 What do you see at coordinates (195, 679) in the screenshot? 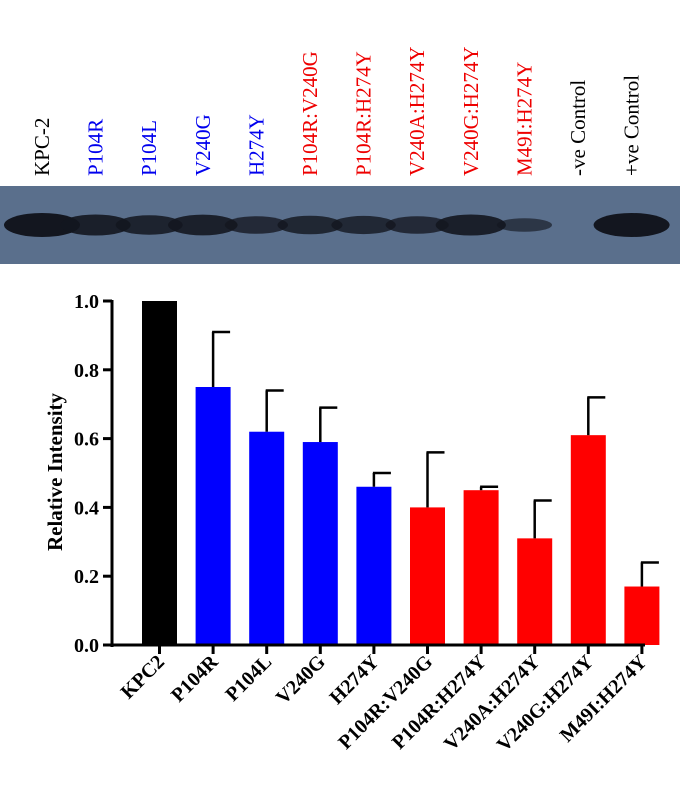
I see `x-tick-label: P104R` at bounding box center [195, 679].